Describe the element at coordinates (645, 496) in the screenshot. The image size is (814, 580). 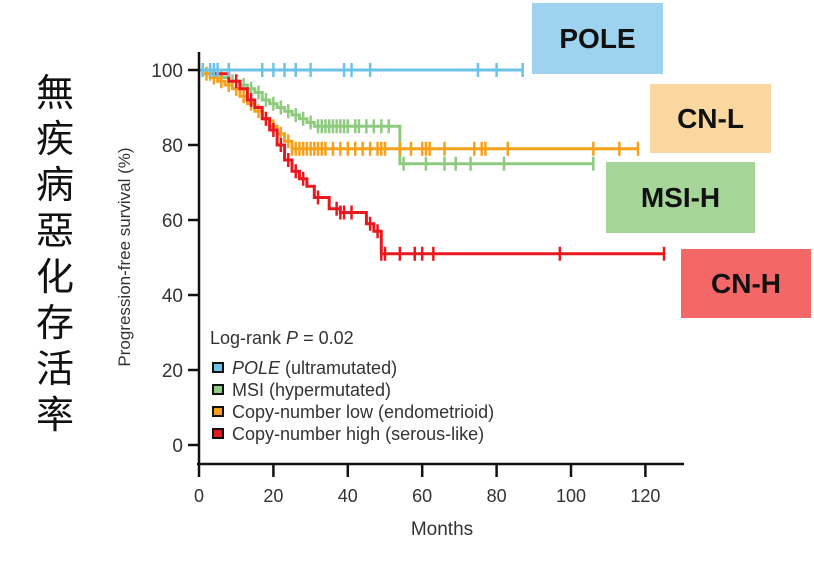
I see `x-tick-label: 120` at that location.